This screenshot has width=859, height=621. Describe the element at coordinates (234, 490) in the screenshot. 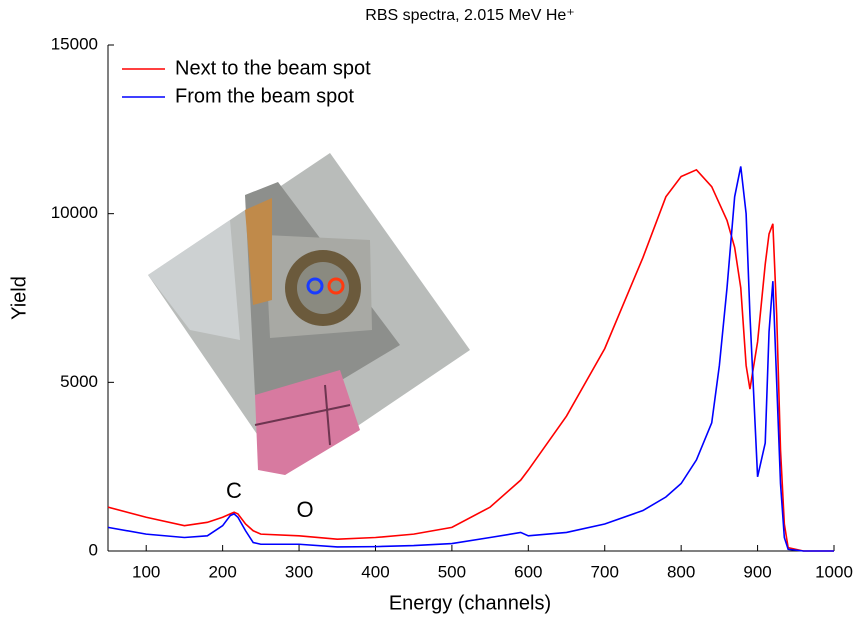

I see `annotation: C` at that location.